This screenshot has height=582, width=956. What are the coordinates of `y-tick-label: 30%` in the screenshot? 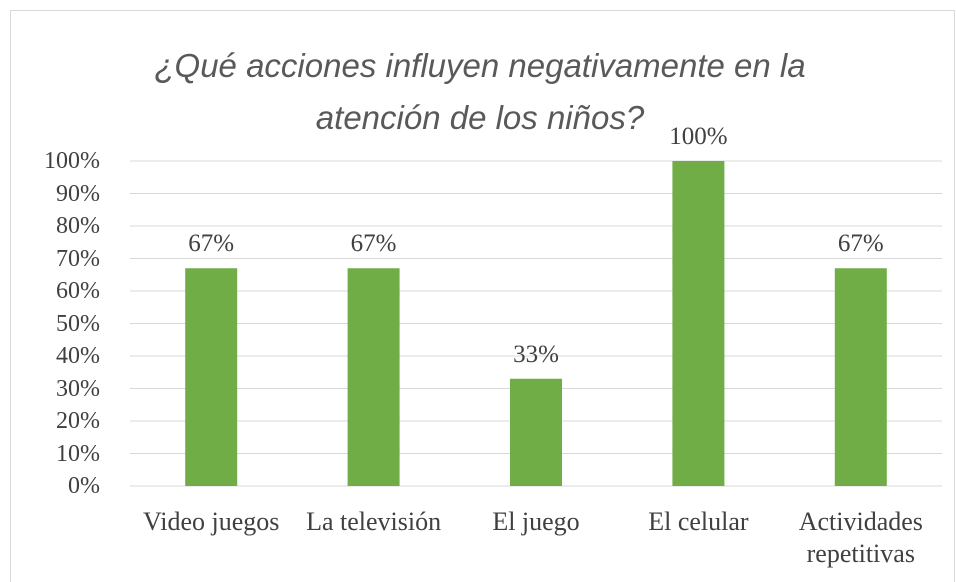 It's located at (78, 388).